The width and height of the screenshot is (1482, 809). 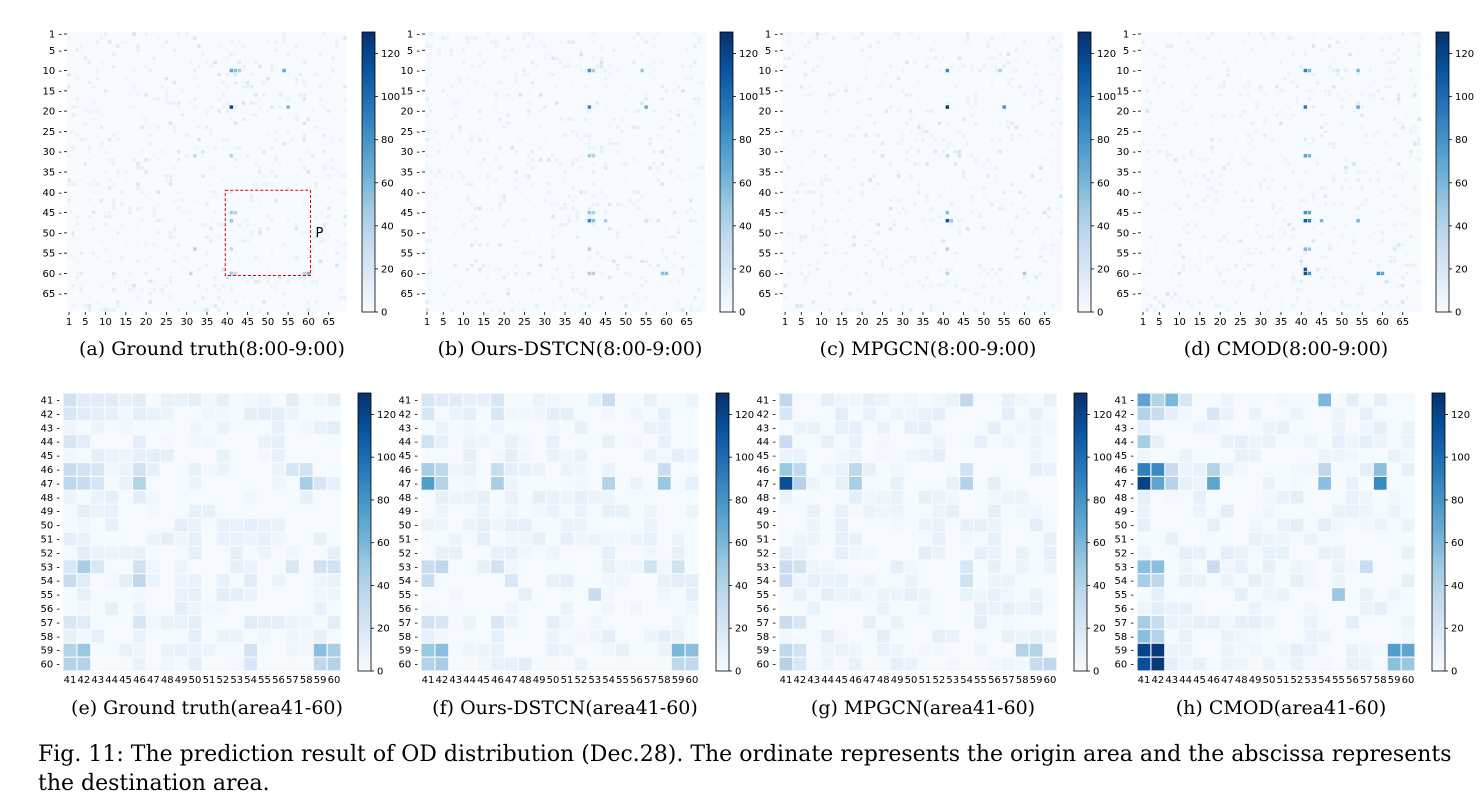 I want to click on y-tick-label: 41 -, so click(x=408, y=400).